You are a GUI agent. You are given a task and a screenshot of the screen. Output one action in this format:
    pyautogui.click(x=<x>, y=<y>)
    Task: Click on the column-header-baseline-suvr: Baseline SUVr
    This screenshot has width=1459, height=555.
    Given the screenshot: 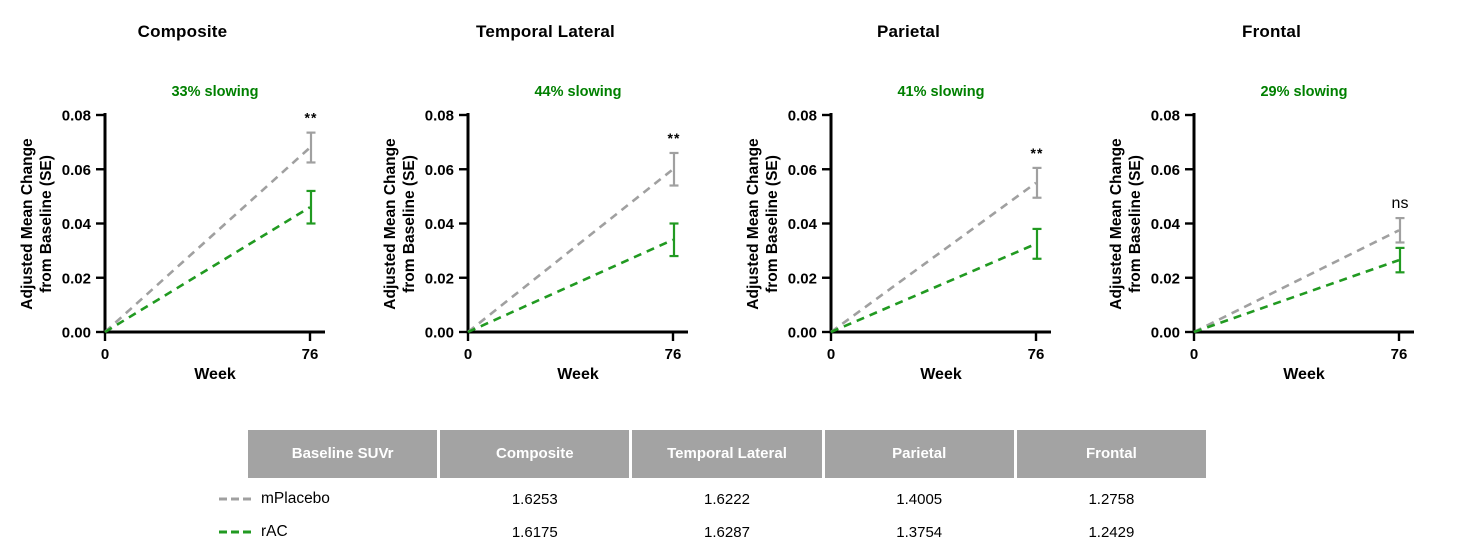 What is the action you would take?
    pyautogui.click(x=343, y=454)
    